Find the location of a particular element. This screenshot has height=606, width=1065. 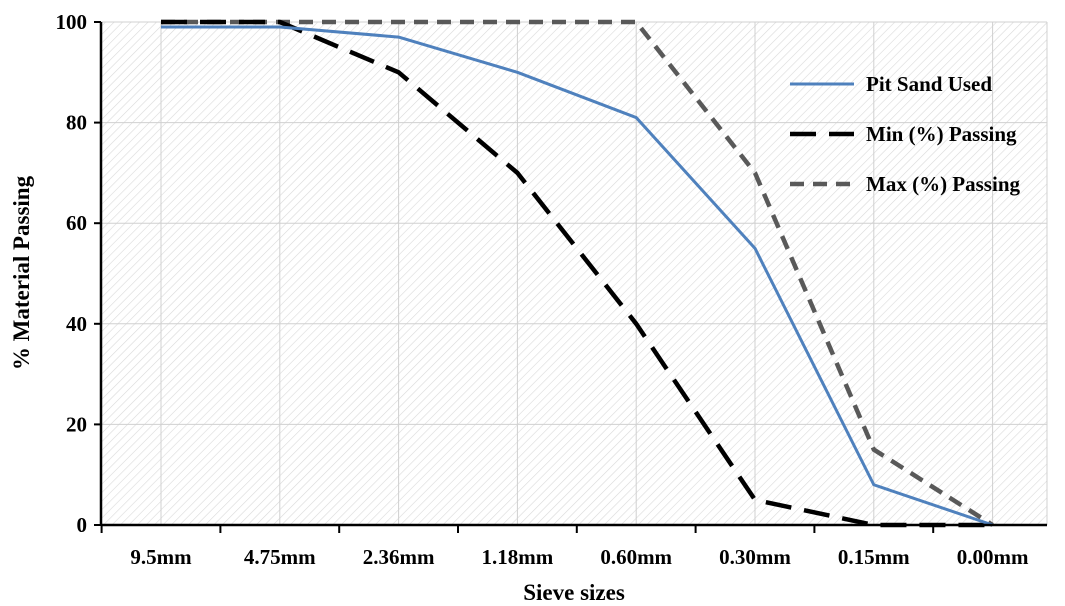

x-tick-label: 2.36mm is located at coordinates (399, 557).